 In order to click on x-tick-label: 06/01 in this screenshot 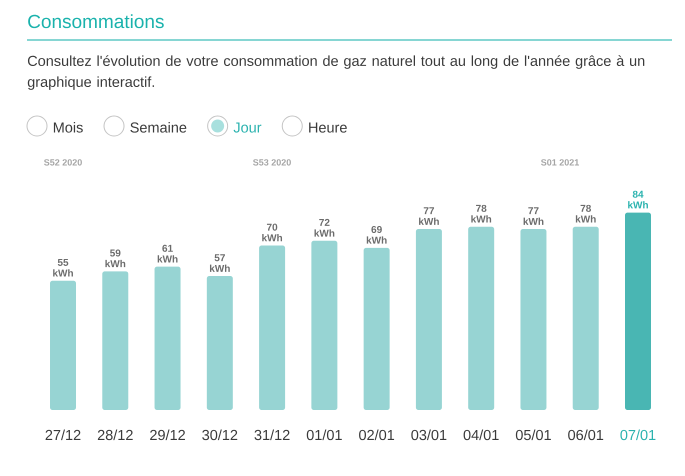, I will do `click(586, 434)`.